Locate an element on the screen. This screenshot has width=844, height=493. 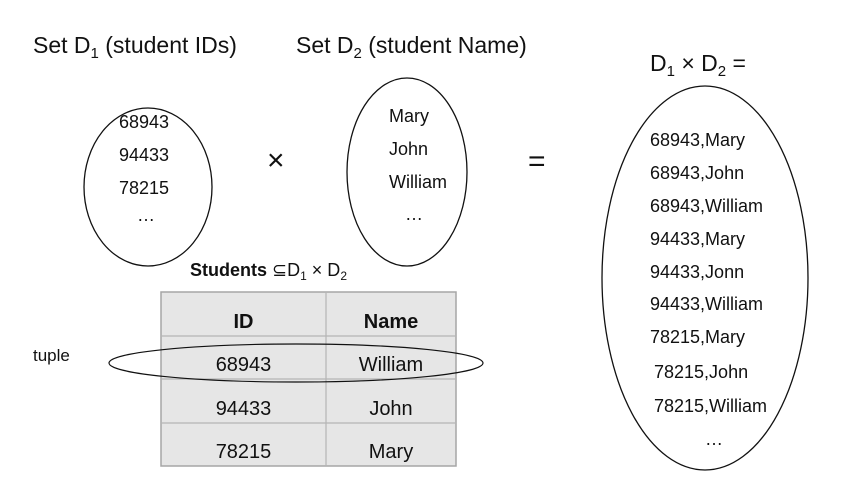
set2-title: Set D2 (student Name) is located at coordinates (411, 47).